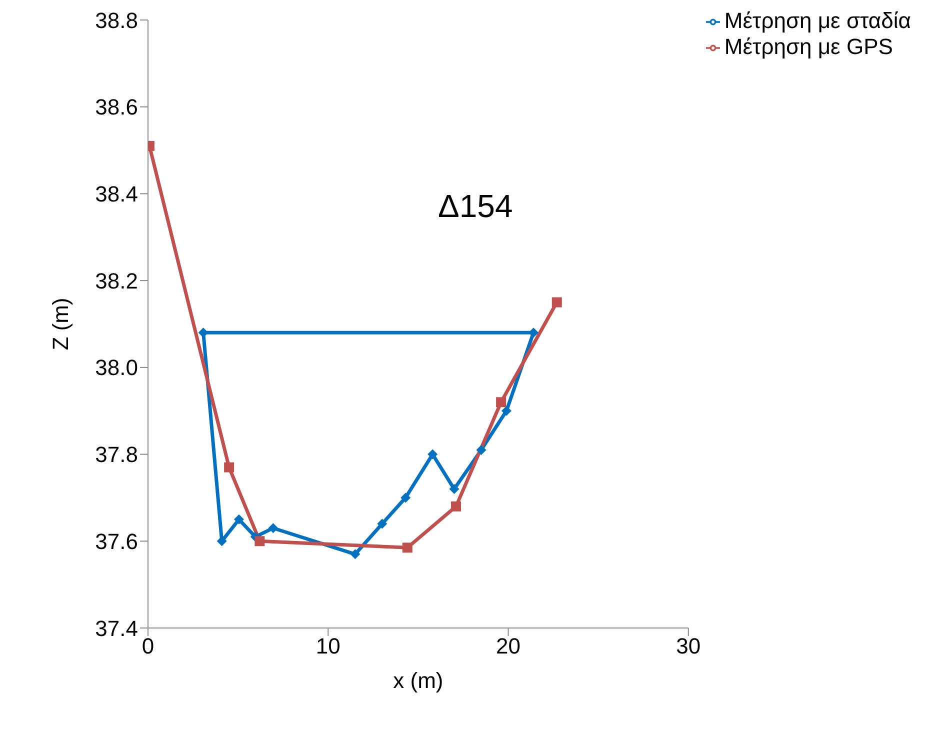 Image resolution: width=929 pixels, height=734 pixels. Describe the element at coordinates (116, 367) in the screenshot. I see `y-tick-label: 38.0` at that location.